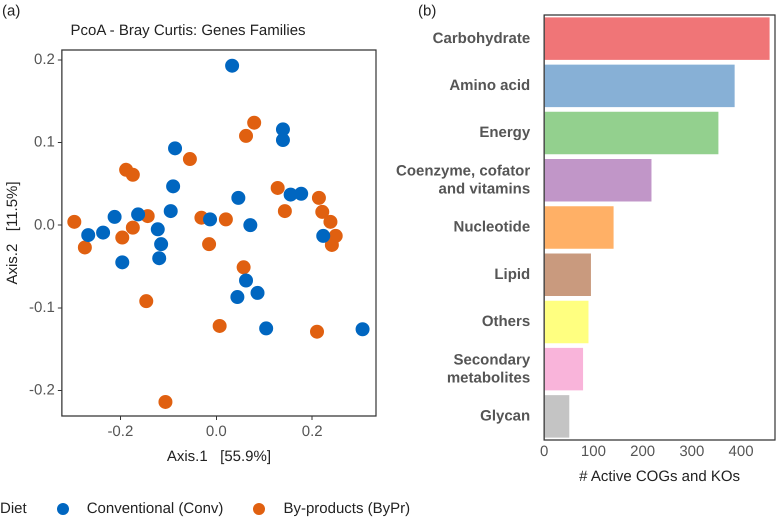  Describe the element at coordinates (44, 225) in the screenshot. I see `y-tick-label: 0.0` at that location.